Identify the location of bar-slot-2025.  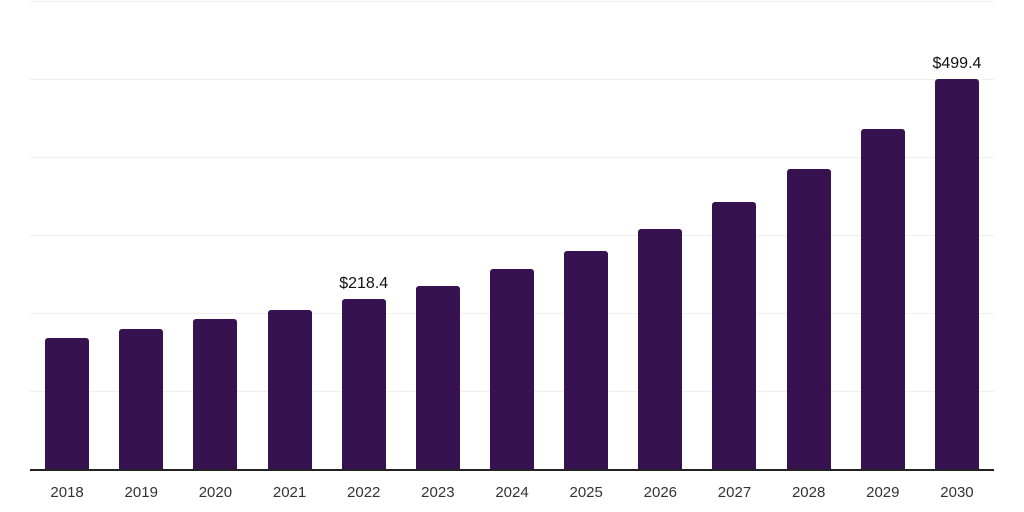
(586, 235).